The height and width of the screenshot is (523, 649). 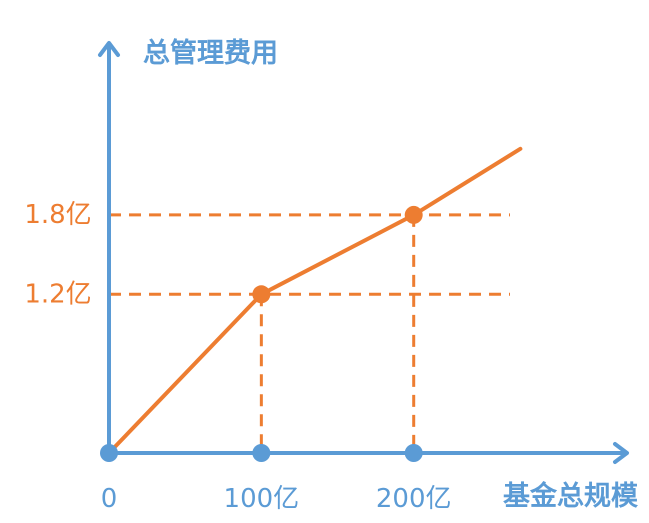 What do you see at coordinates (414, 499) in the screenshot?
I see `x-tick-label-2: 200亿` at bounding box center [414, 499].